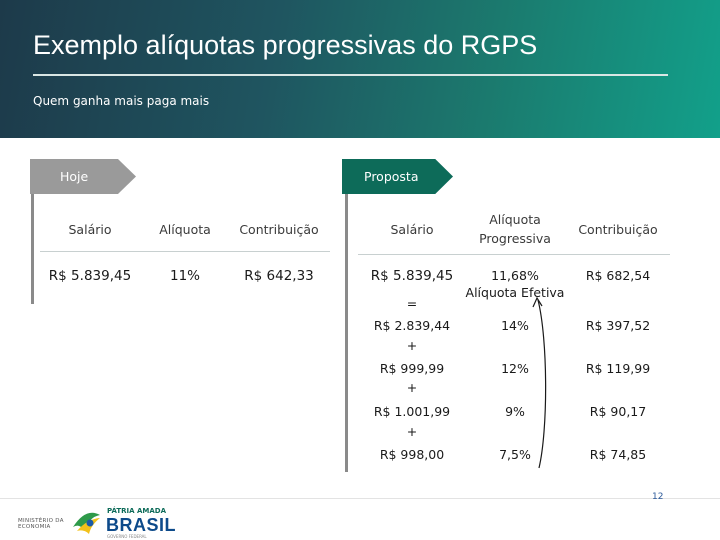  I want to click on hoje-side-bar, so click(32, 249).